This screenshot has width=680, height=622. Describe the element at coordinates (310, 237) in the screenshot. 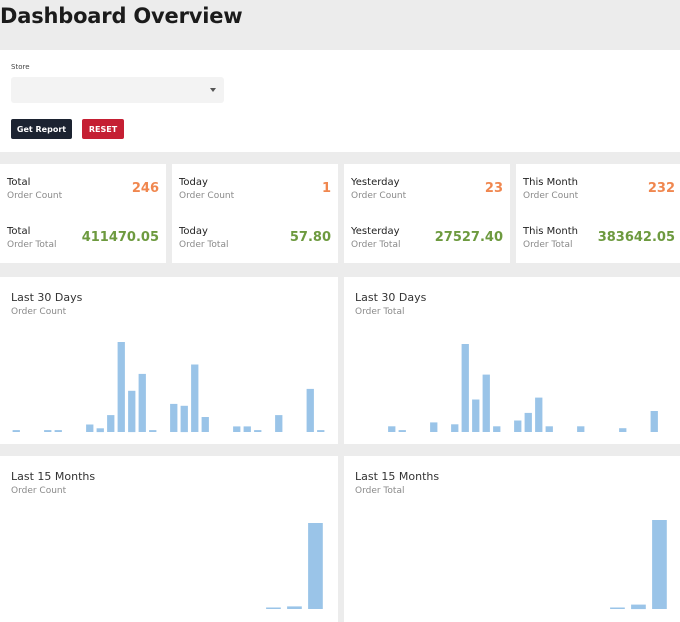

I see `stat-total-value: 57.80` at that location.